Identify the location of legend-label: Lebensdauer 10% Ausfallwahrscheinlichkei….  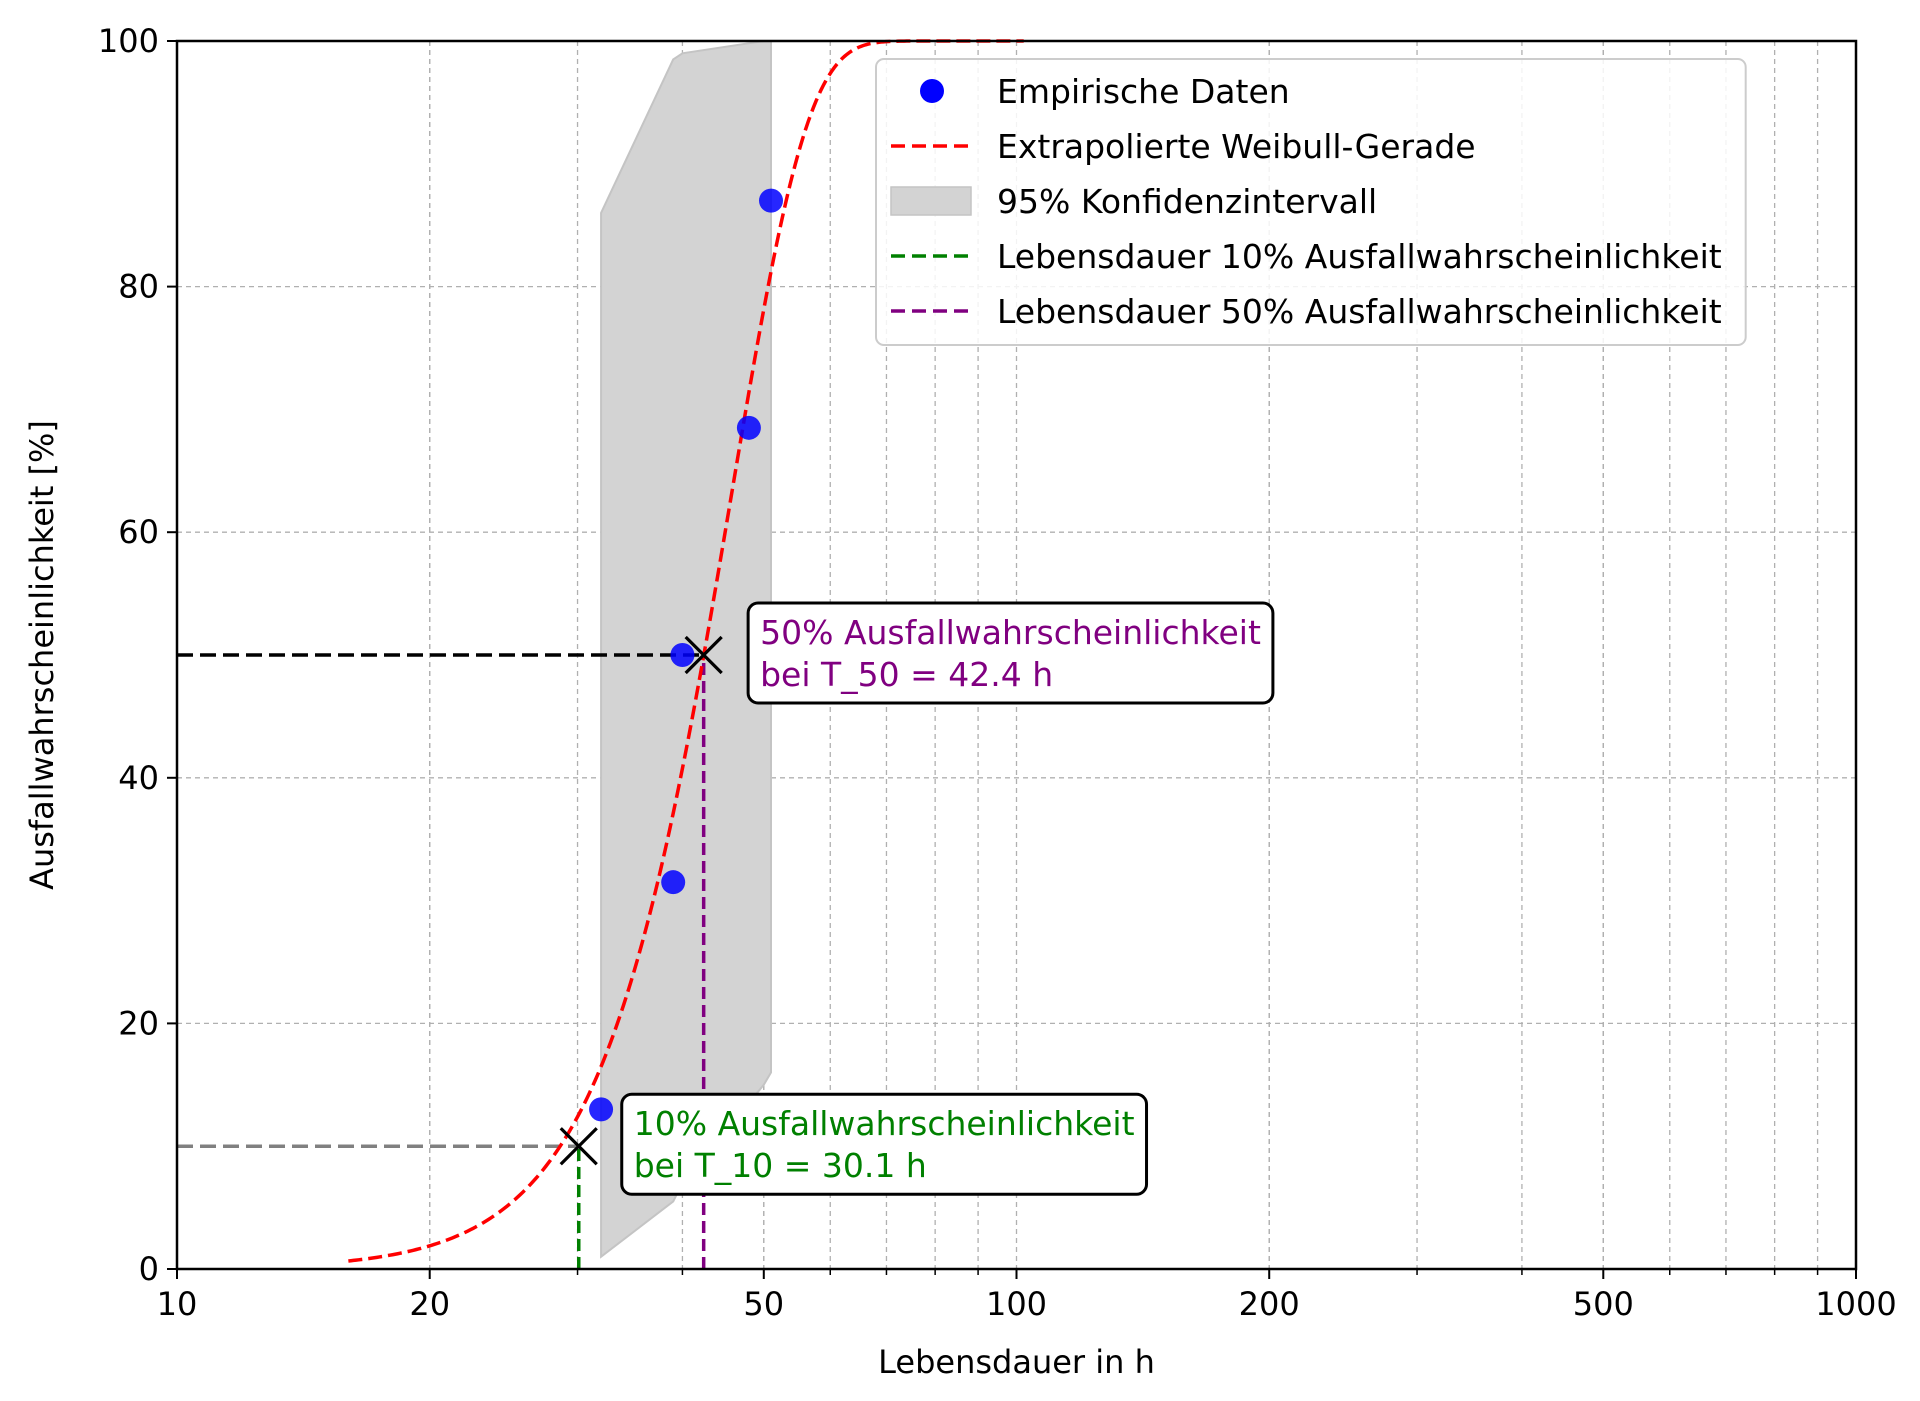
(1359, 256).